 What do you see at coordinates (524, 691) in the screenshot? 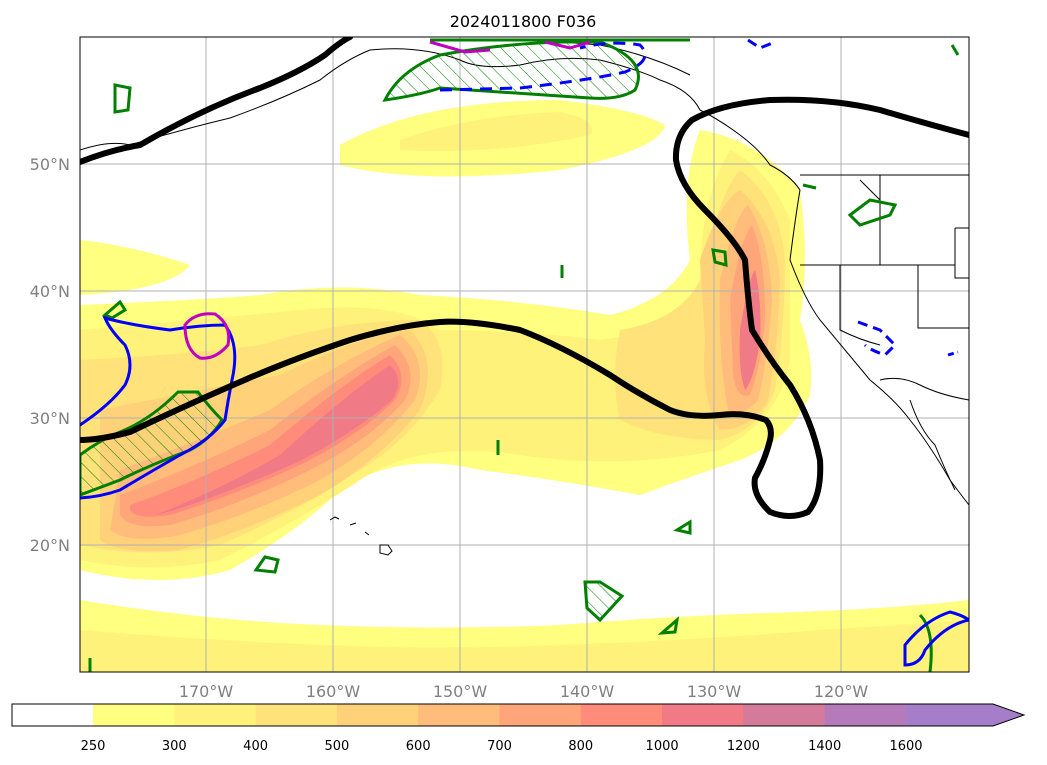
I see `lon-axis-labels: 170°W 160°W 150°W 140°W 130°W 120°W` at bounding box center [524, 691].